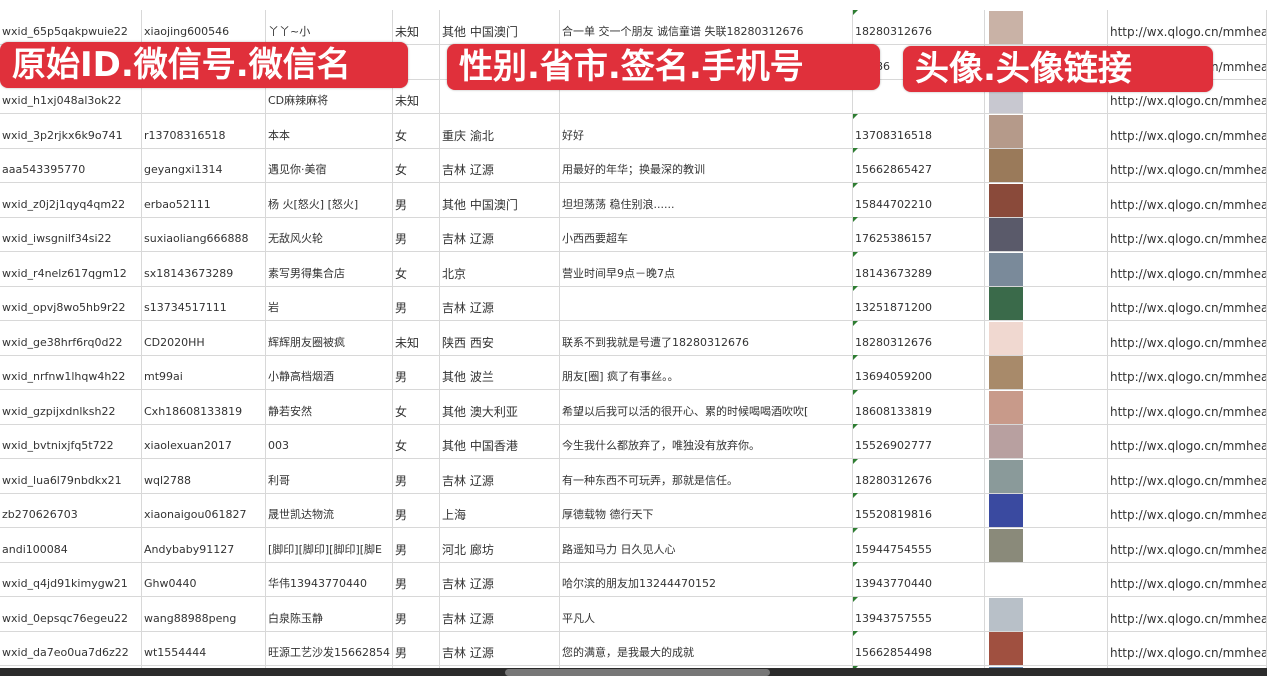  What do you see at coordinates (919, 666) in the screenshot?
I see `cell-phone` at bounding box center [919, 666].